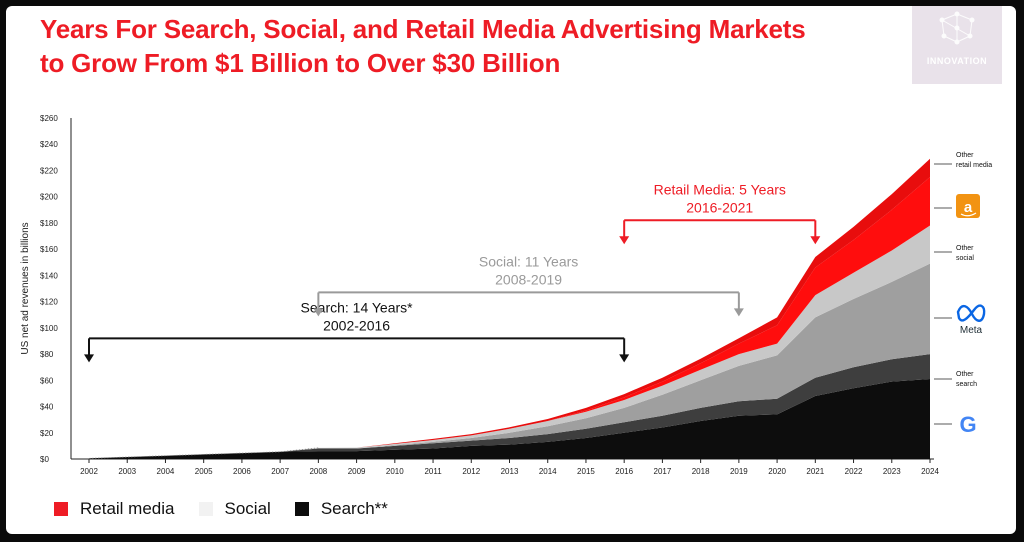 The width and height of the screenshot is (1024, 542). What do you see at coordinates (968, 214) in the screenshot?
I see `amazon-smile-icon` at bounding box center [968, 214].